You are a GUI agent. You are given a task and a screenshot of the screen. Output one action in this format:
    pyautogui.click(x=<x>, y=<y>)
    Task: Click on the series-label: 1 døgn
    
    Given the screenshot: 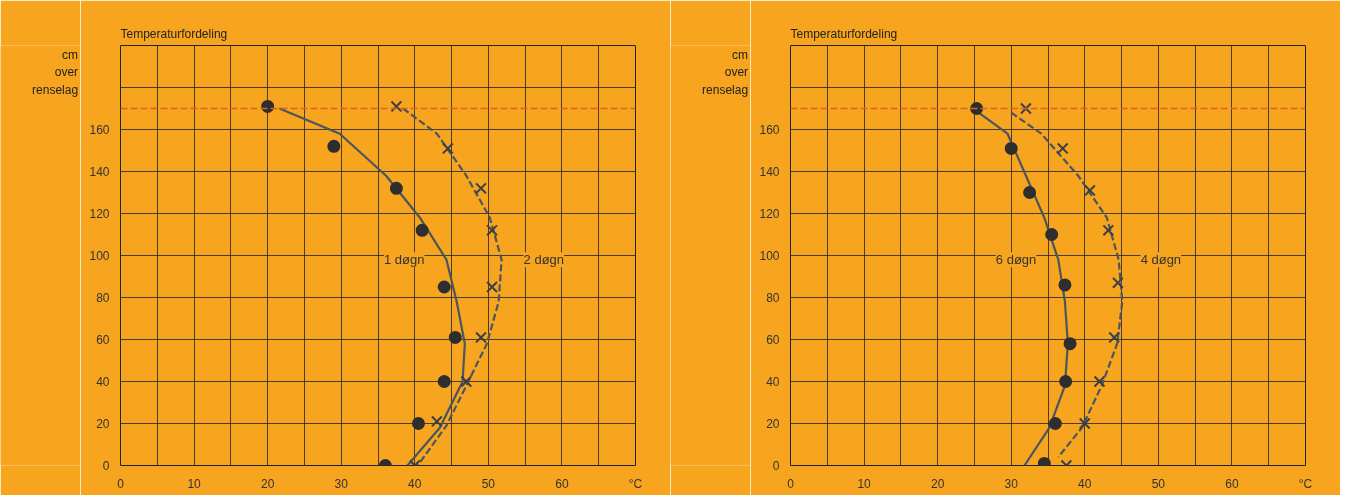 What is the action you would take?
    pyautogui.click(x=404, y=260)
    